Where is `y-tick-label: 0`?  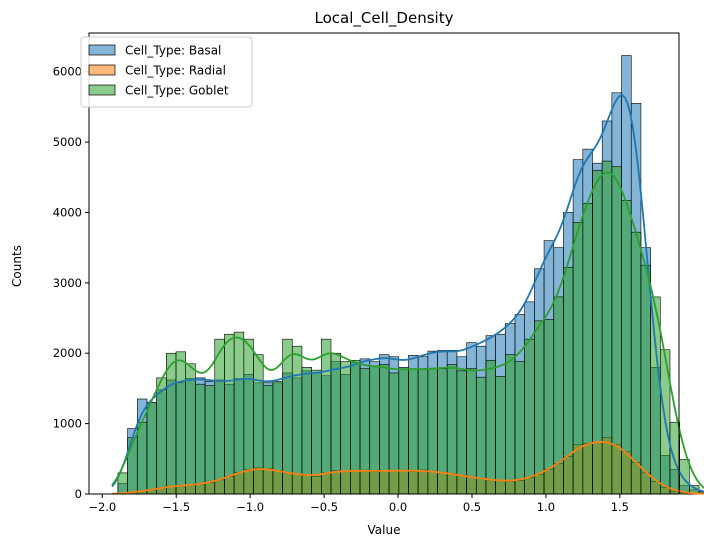 y-tick-label: 0 is located at coordinates (78, 494).